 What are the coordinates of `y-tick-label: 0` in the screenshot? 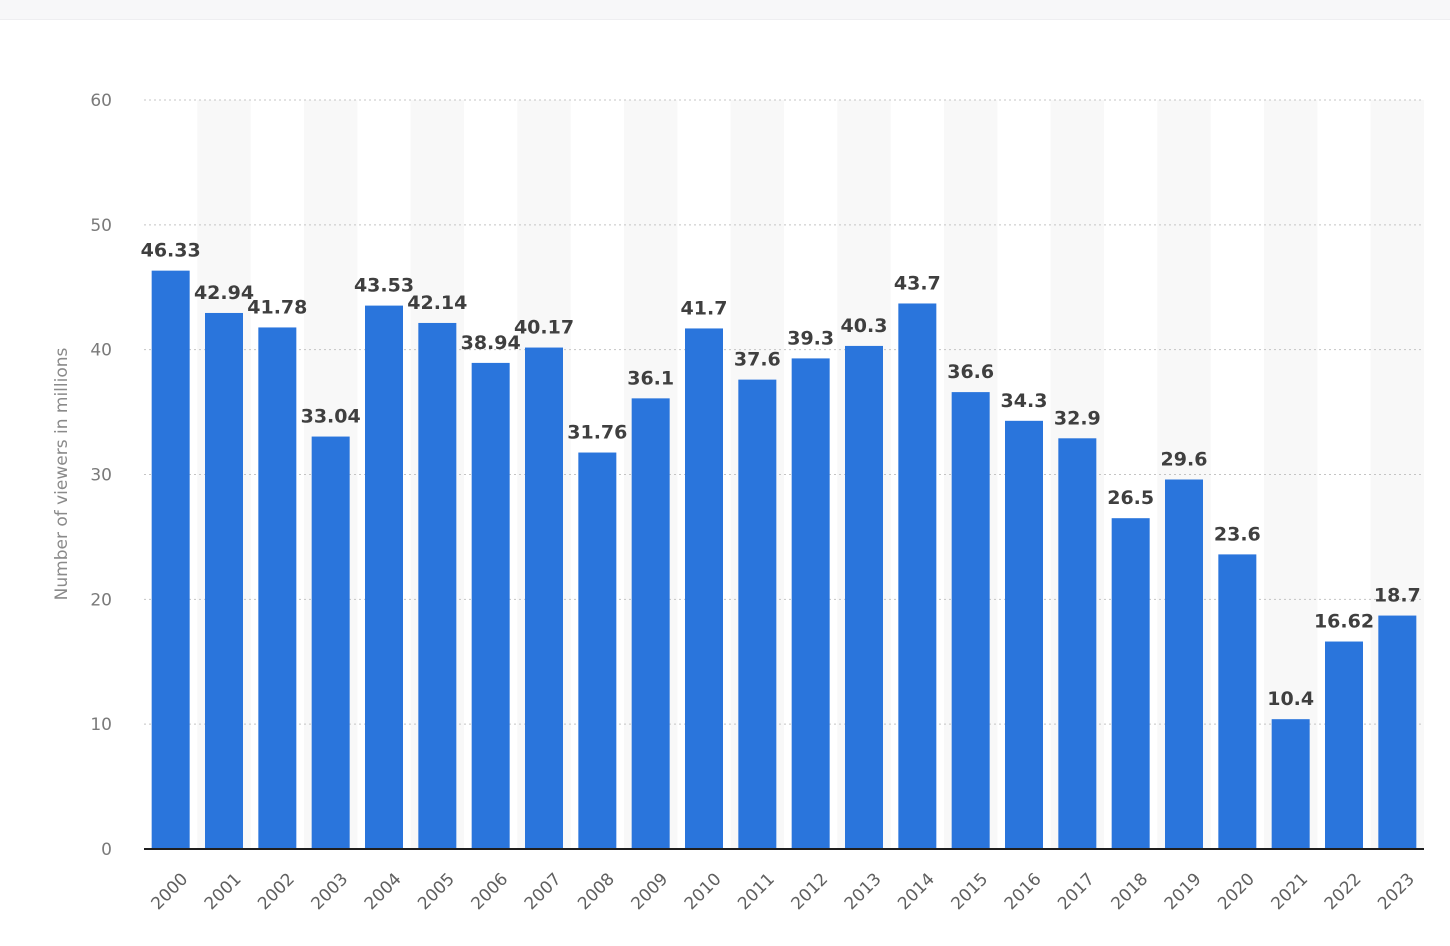 It's located at (106, 850).